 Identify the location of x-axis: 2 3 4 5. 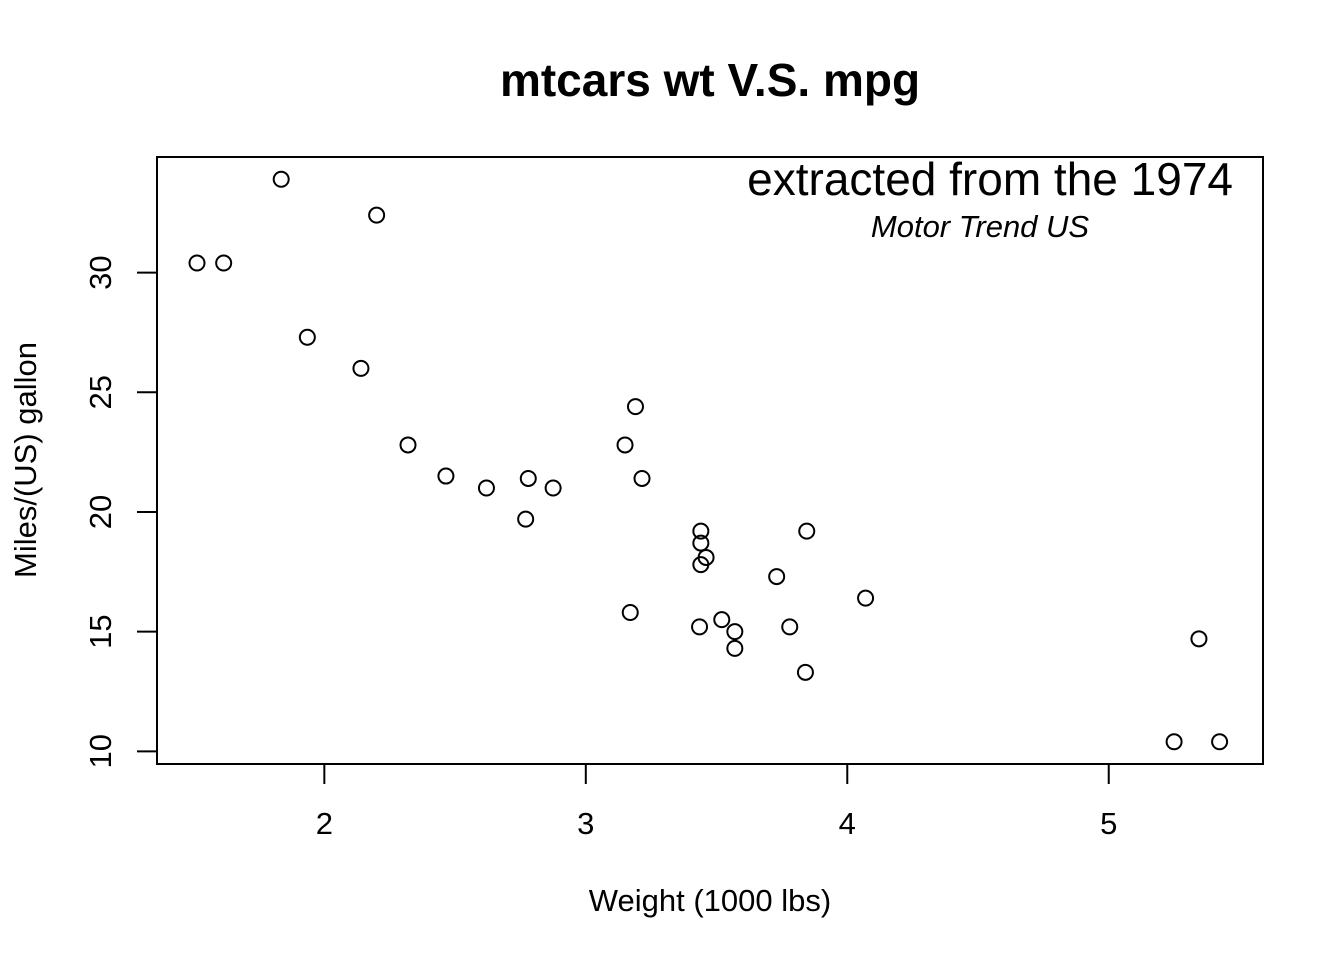
(716, 802).